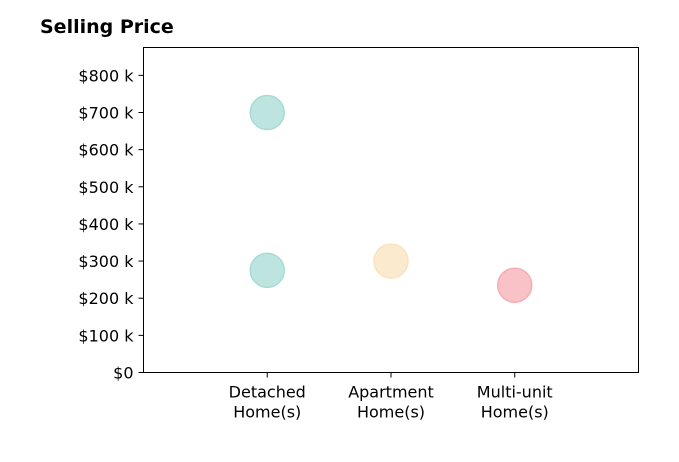  Describe the element at coordinates (107, 27) in the screenshot. I see `chart-title: Selling Price` at that location.